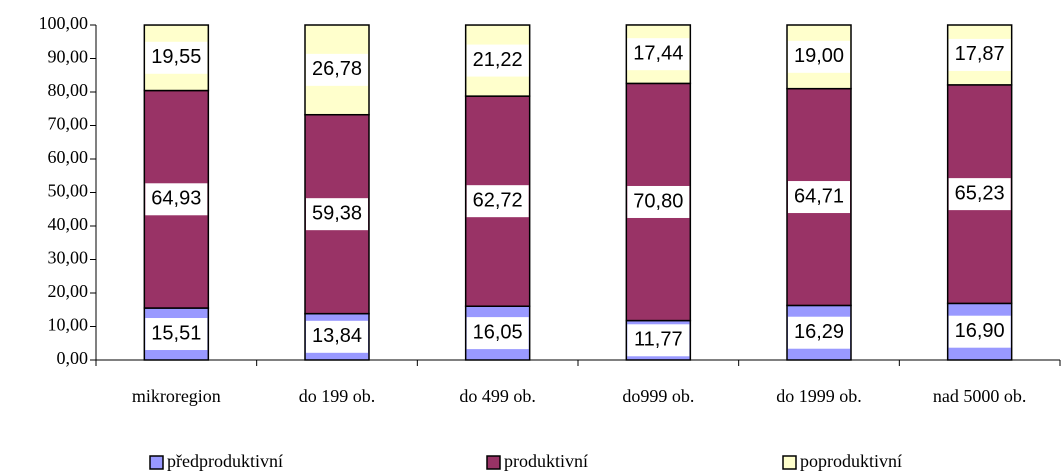 The height and width of the screenshot is (473, 1064). I want to click on data-label: 64,93, so click(176, 199).